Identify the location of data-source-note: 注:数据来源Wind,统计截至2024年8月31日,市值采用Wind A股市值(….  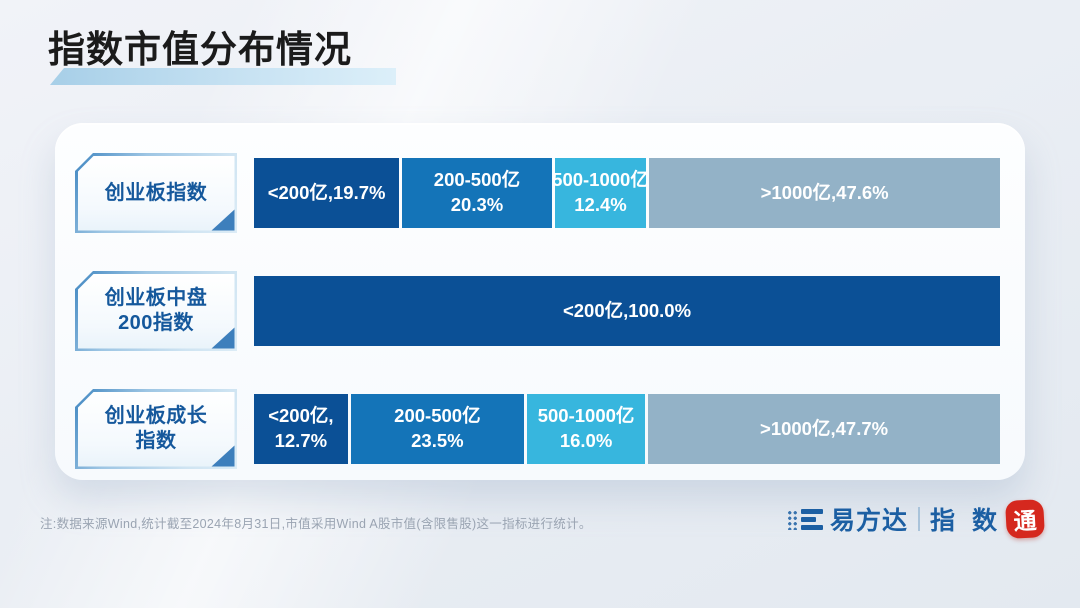
(316, 524).